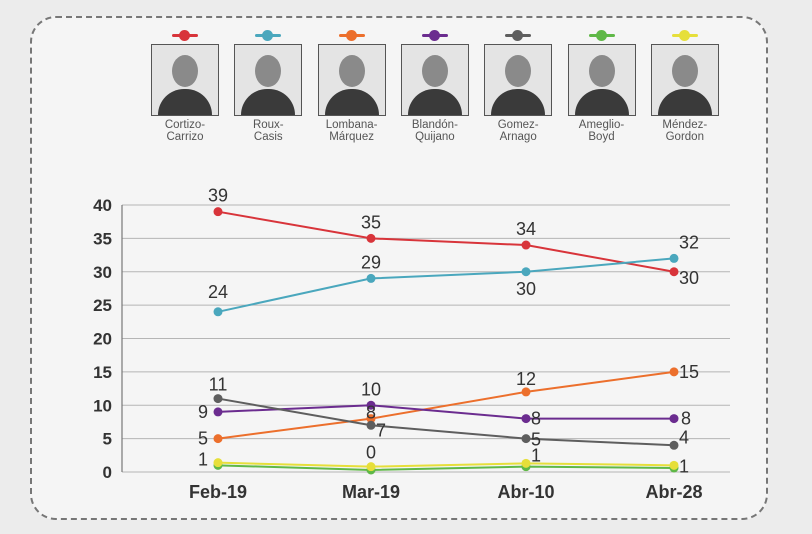 This screenshot has height=534, width=812. I want to click on candidate-0: Cortizo- Carrizo, so click(185, 86).